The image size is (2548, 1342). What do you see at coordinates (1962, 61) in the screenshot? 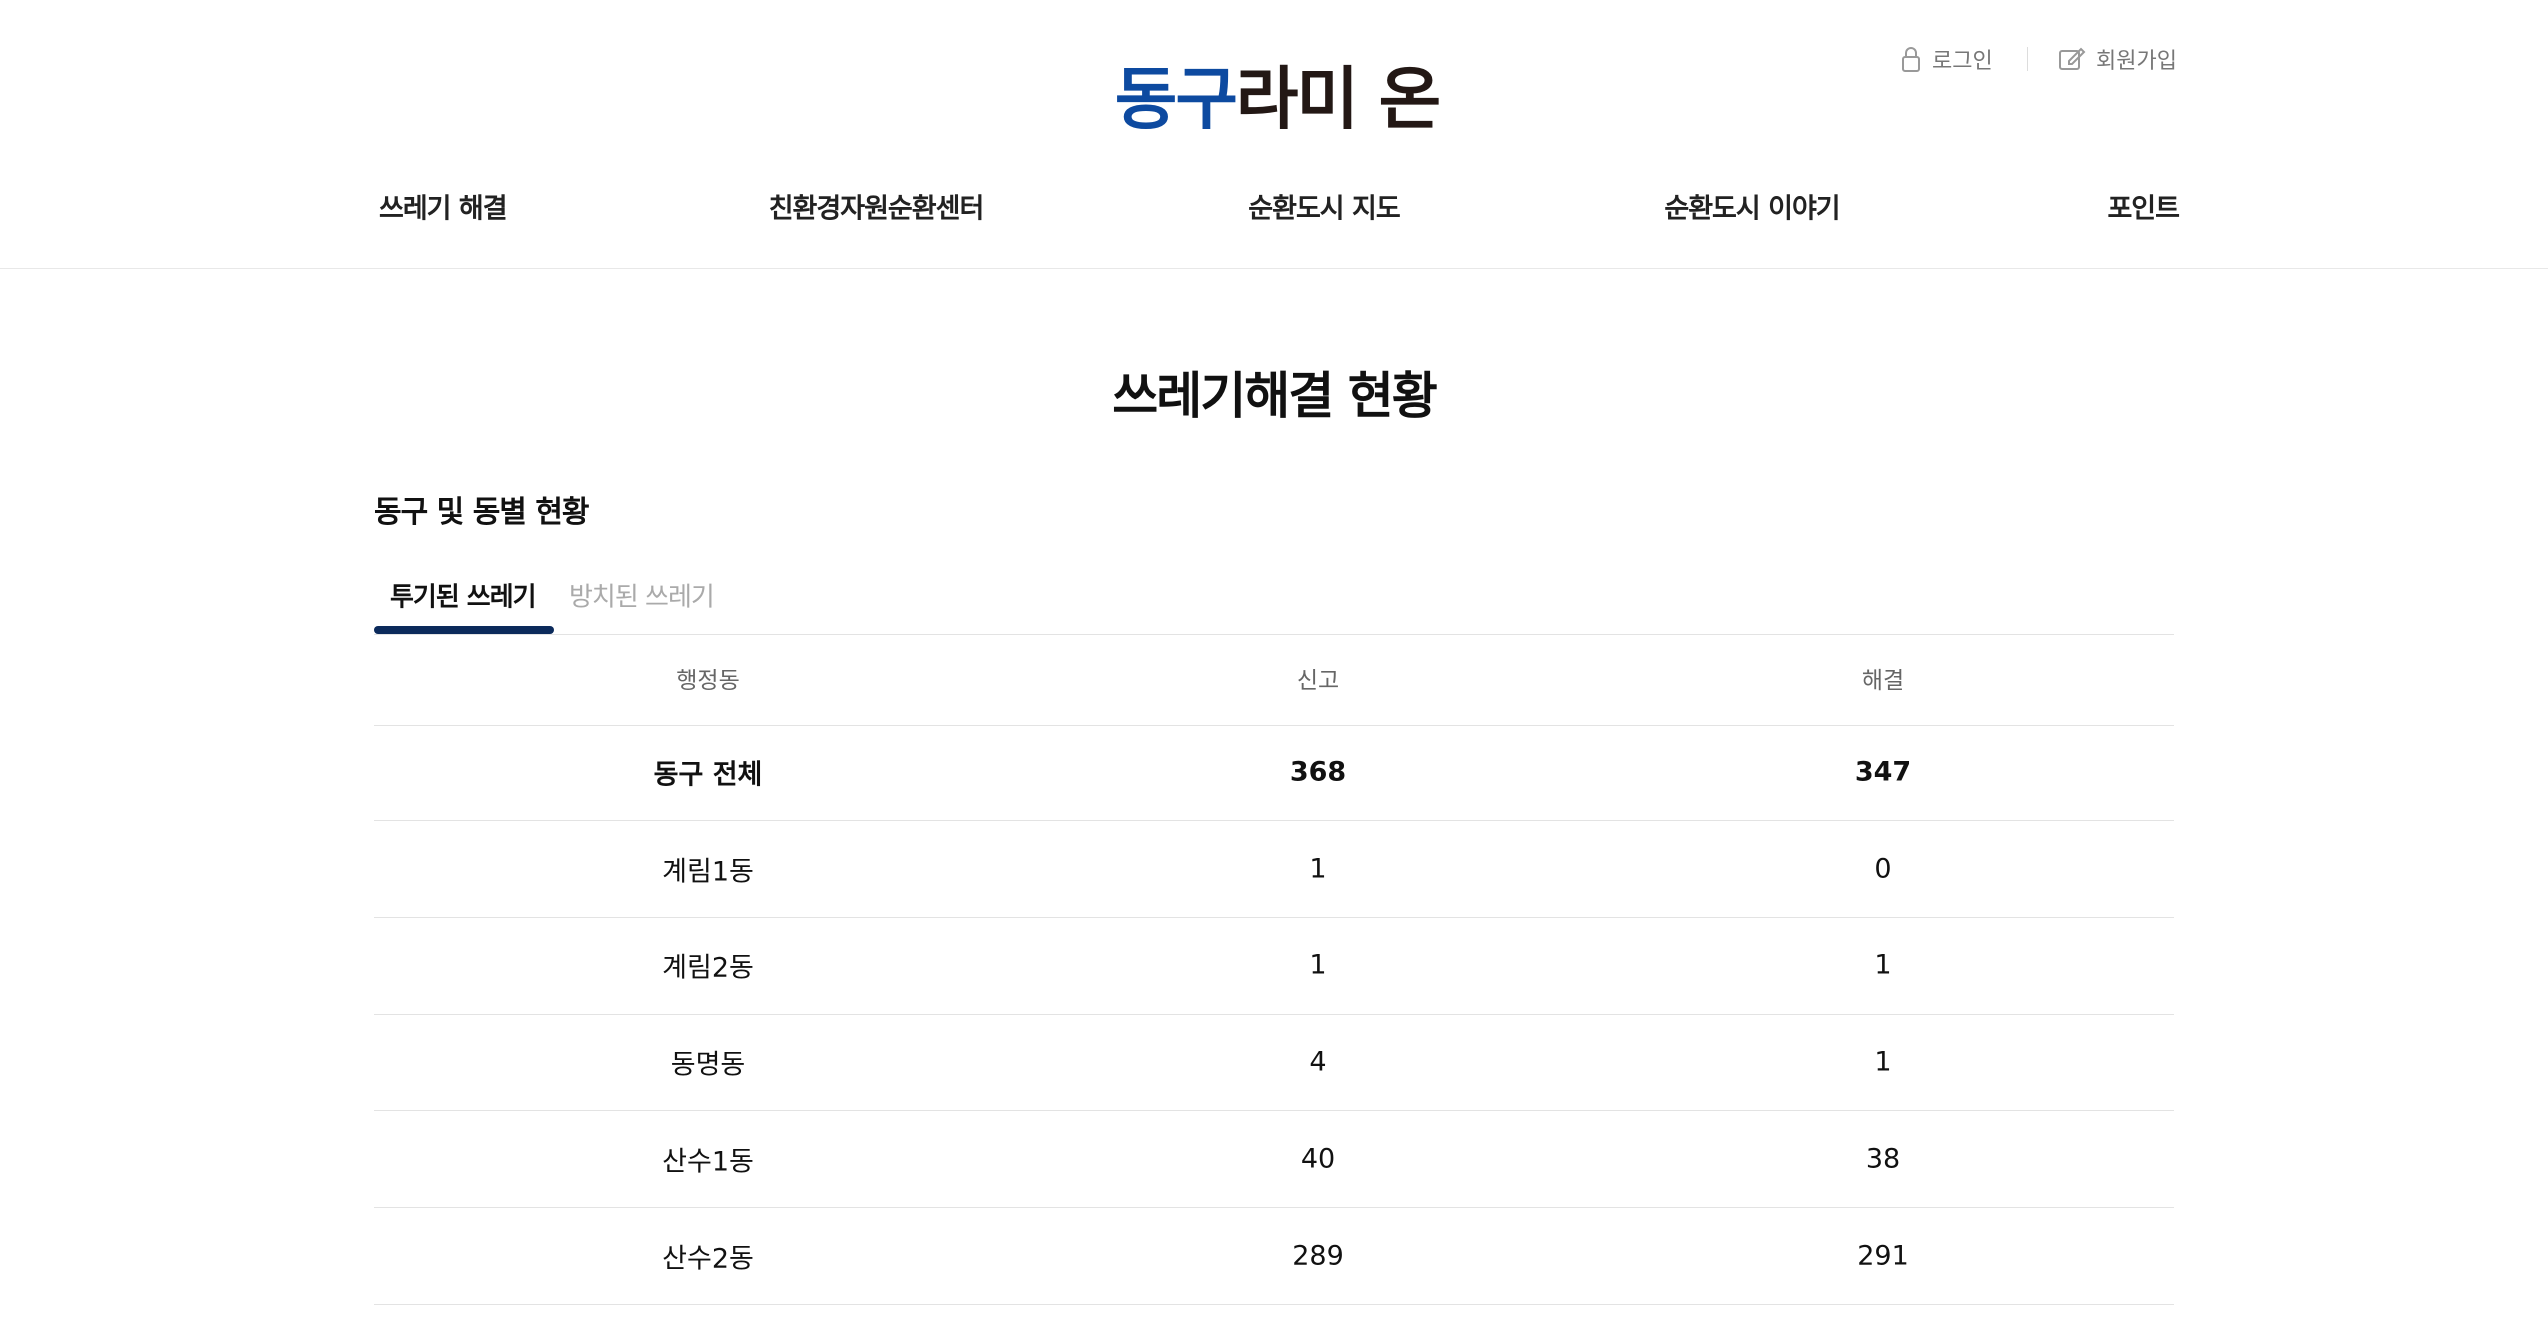
I see `login-text: 로그인` at bounding box center [1962, 61].